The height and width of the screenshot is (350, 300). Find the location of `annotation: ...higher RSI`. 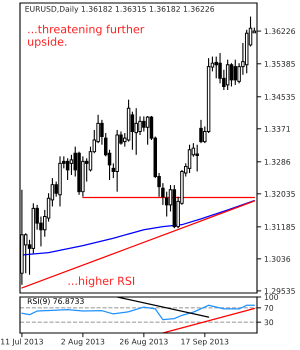

annotation: ...higher RSI is located at coordinates (101, 282).